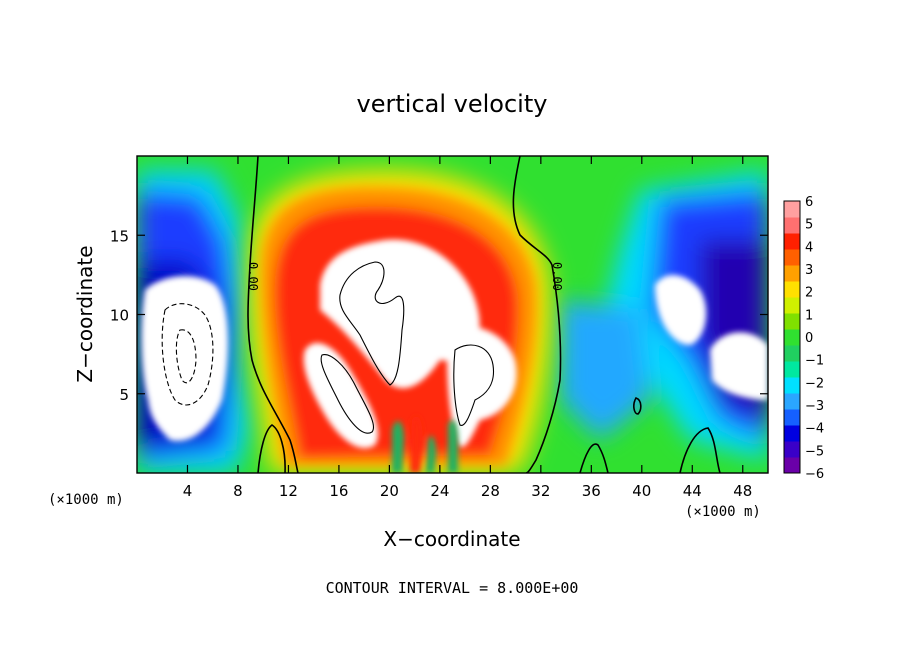 This screenshot has width=904, height=654. I want to click on y-tick-label: 5, so click(124, 395).